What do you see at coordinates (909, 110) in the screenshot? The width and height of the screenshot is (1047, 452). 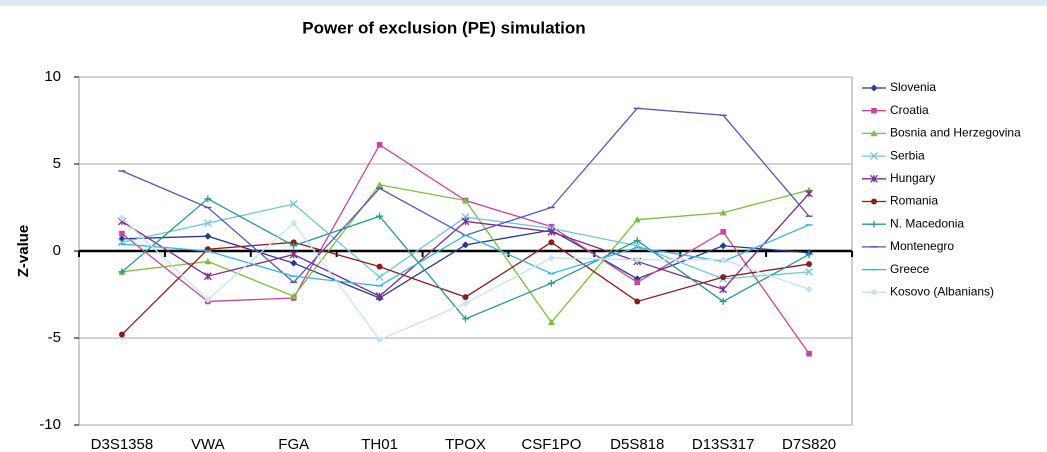 I see `legend-label: Croatia` at bounding box center [909, 110].